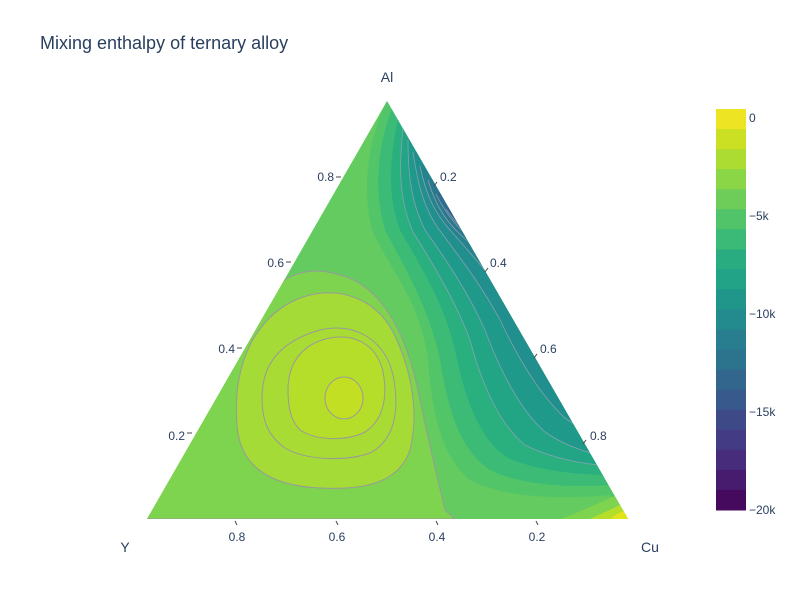  I want to click on colorbar-tick-label: −20k, so click(762, 510).